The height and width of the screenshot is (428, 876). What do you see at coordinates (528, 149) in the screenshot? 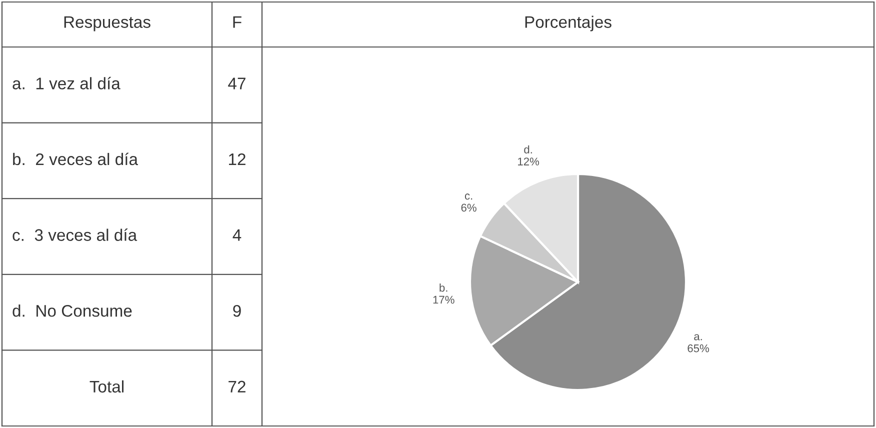
I see `slice-label: d.` at bounding box center [528, 149].